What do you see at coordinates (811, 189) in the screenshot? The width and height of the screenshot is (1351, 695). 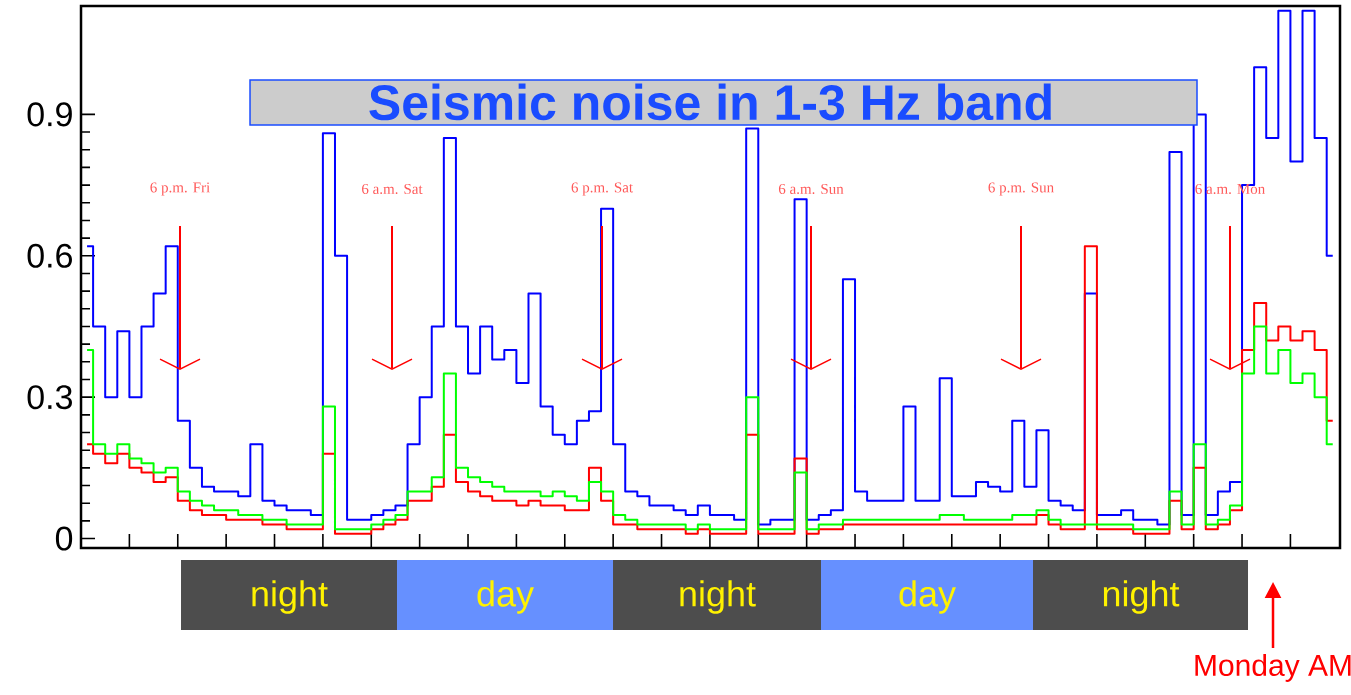 I see `annotation: 6 a.m. Sun` at bounding box center [811, 189].